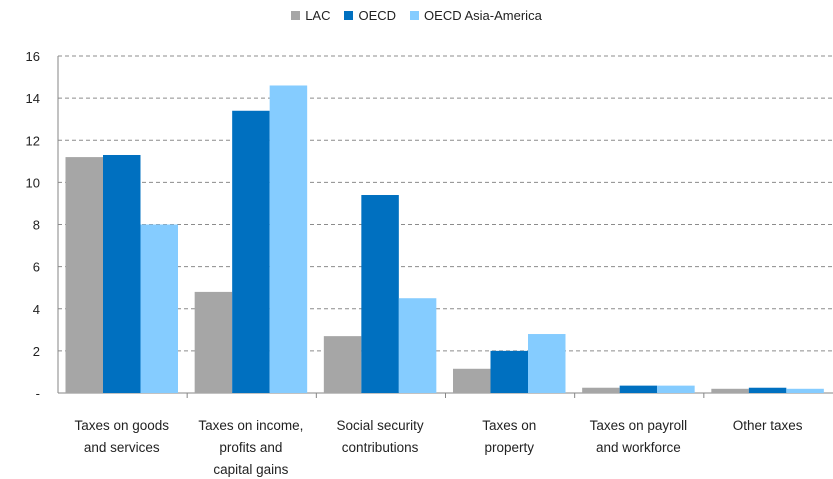 Image resolution: width=833 pixels, height=479 pixels. I want to click on x-tick-label: and workforce, so click(638, 447).